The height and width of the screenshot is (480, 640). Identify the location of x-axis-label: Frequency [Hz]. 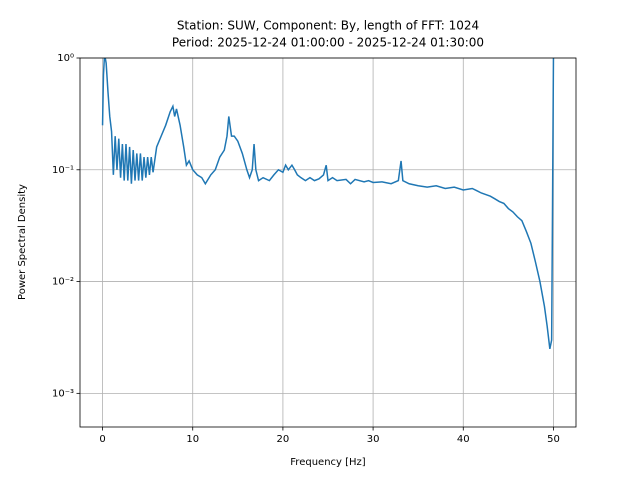
(328, 462).